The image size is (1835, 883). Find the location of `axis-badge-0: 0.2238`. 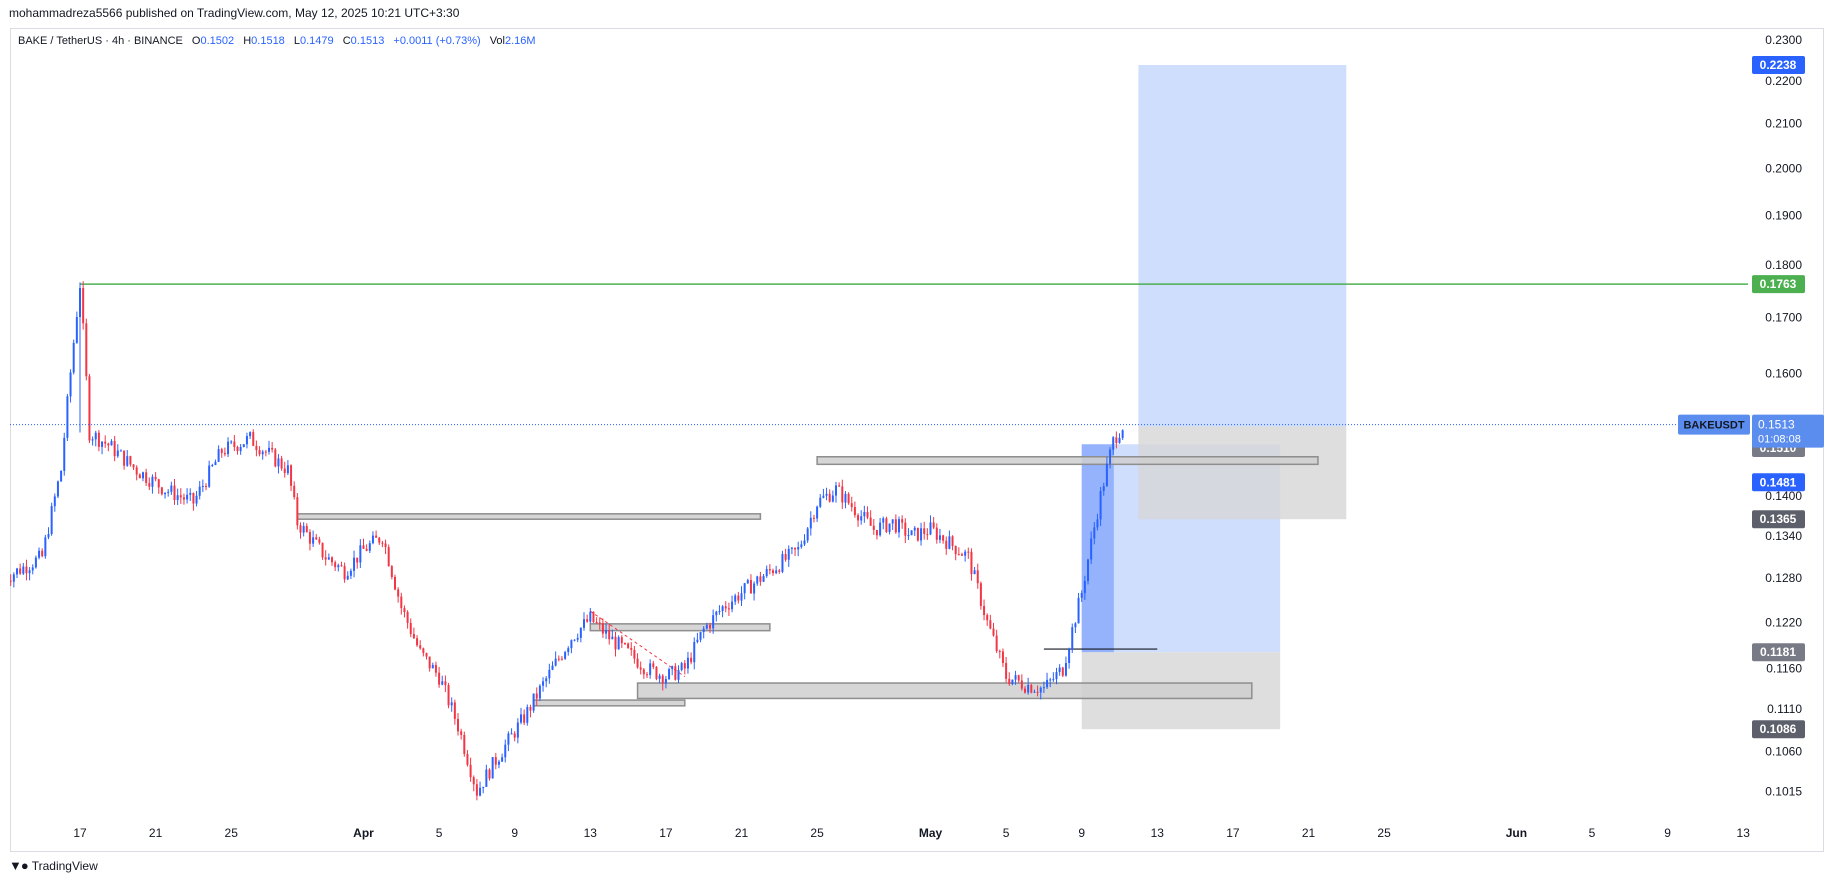

axis-badge-0: 0.2238 is located at coordinates (1778, 65).